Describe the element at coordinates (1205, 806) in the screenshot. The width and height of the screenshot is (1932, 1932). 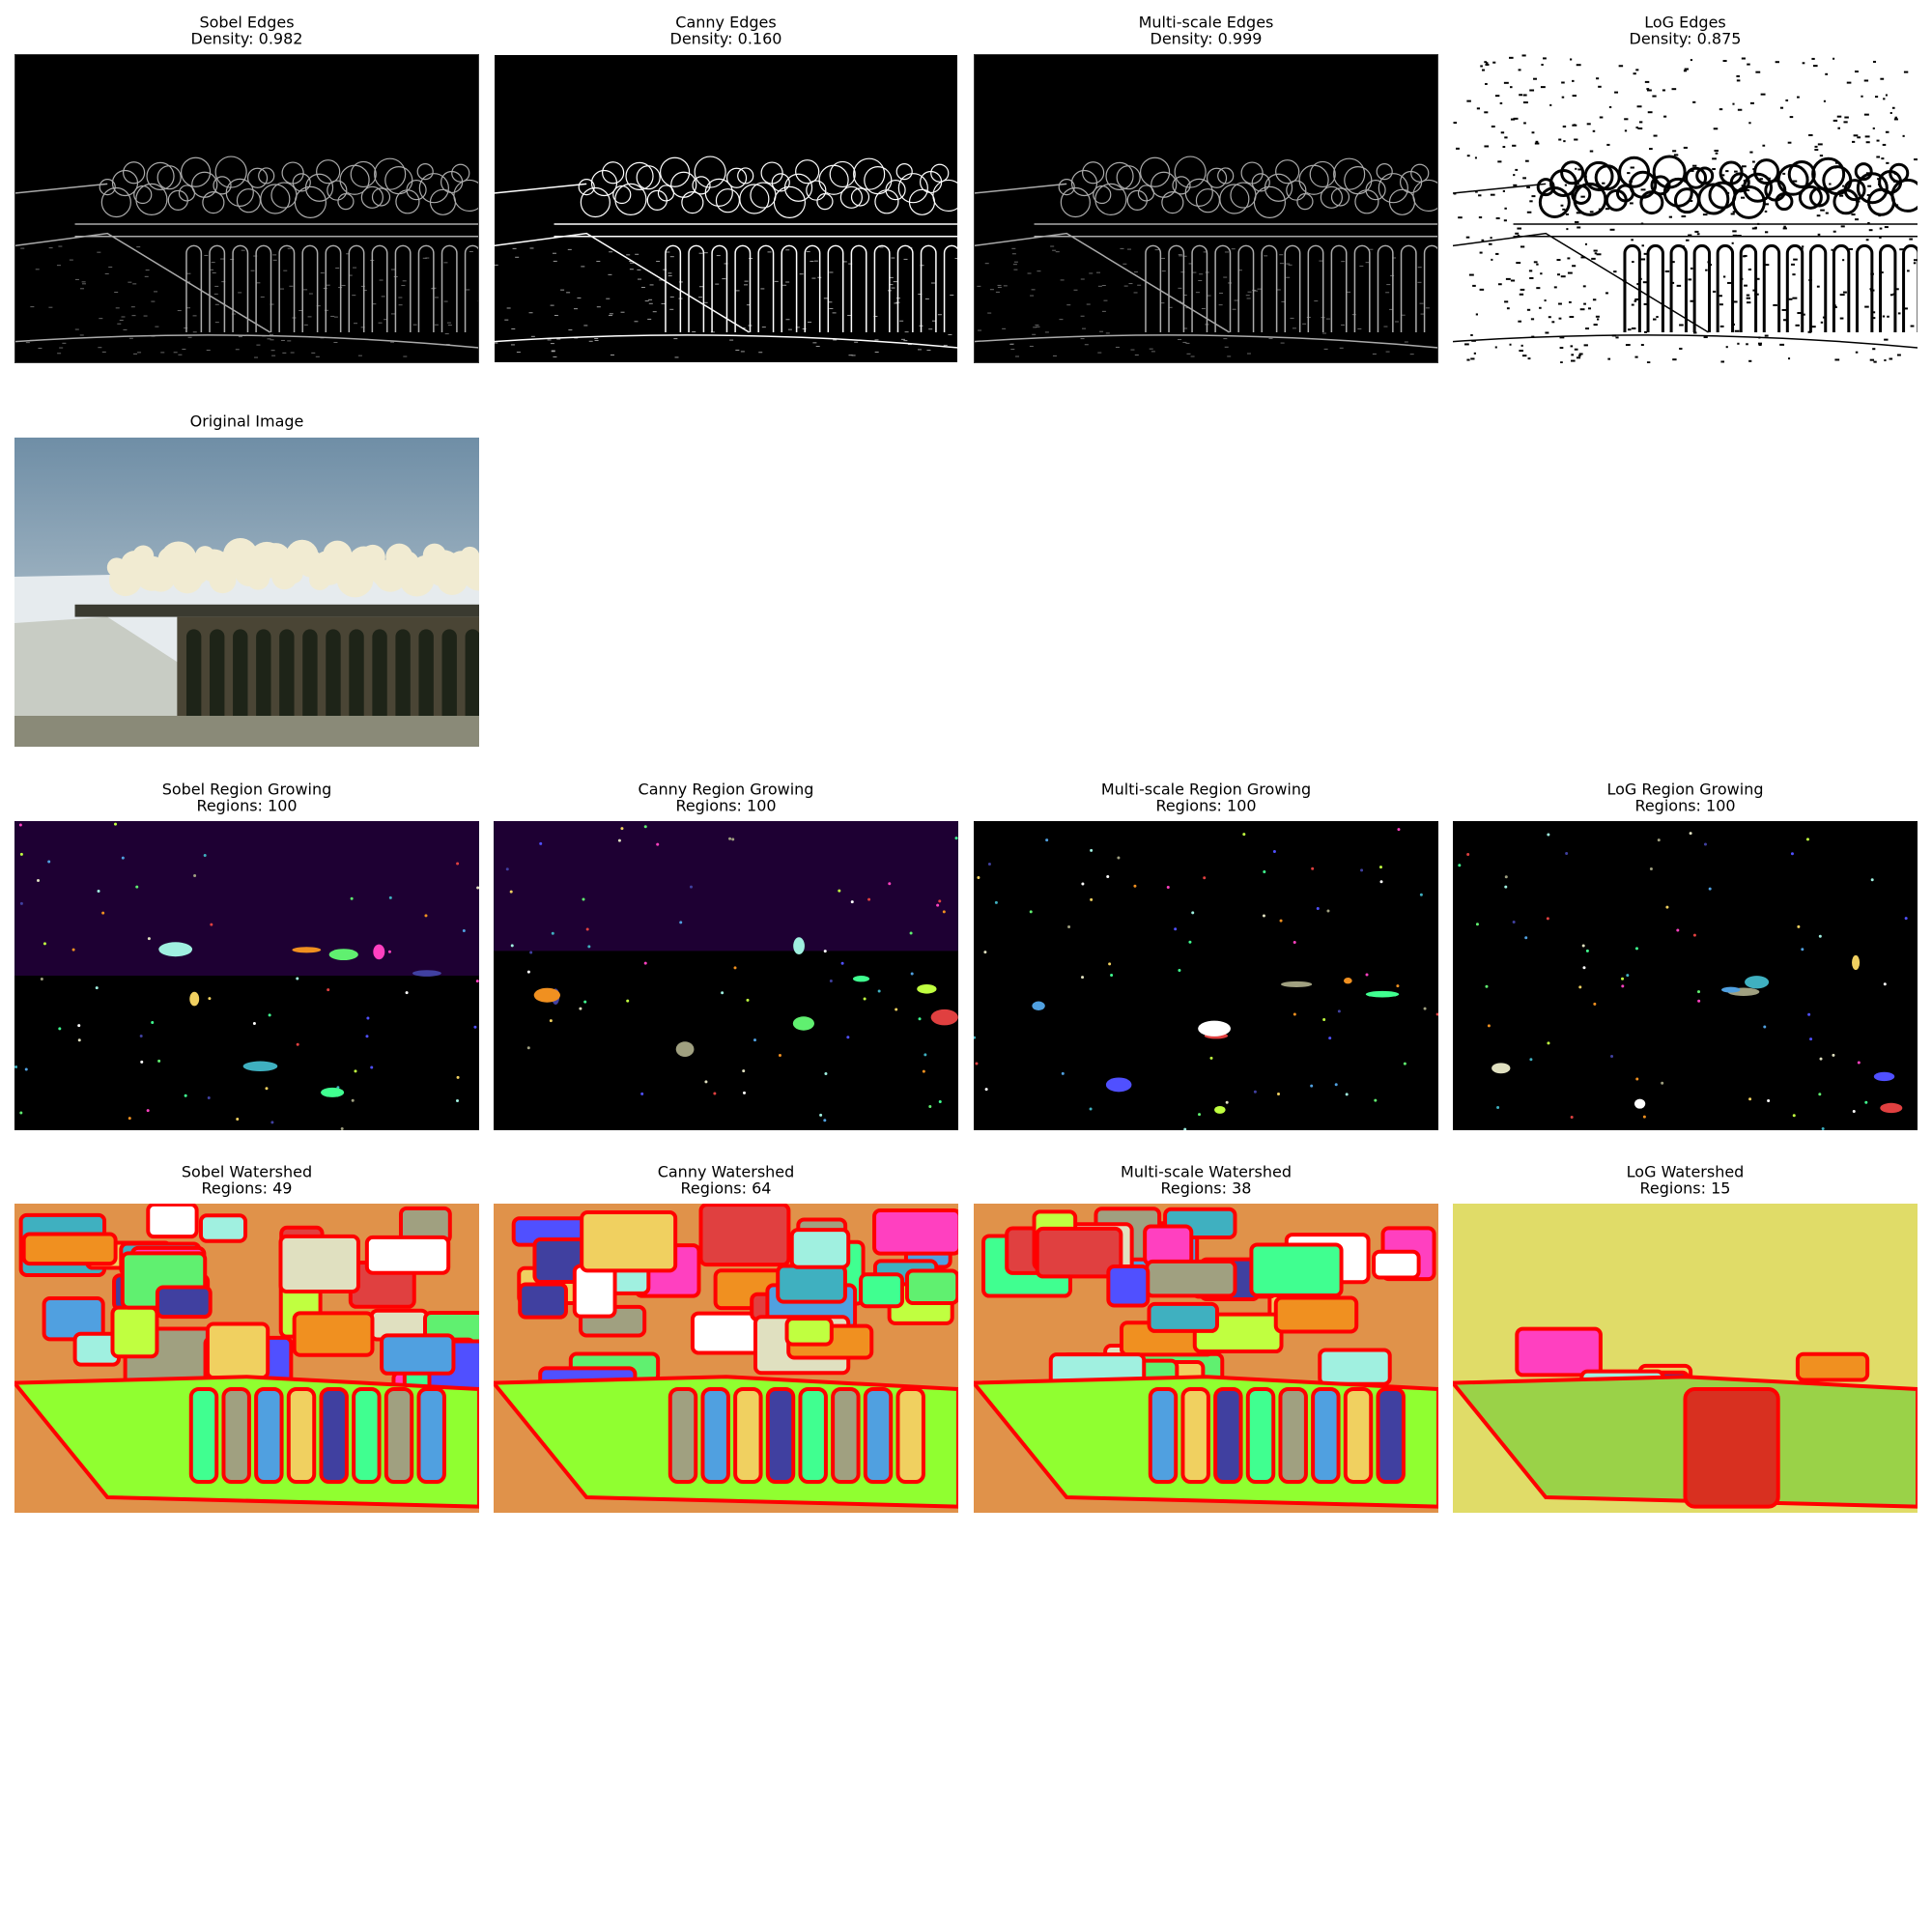
I see `panel-subtitle: Regions: 100` at that location.